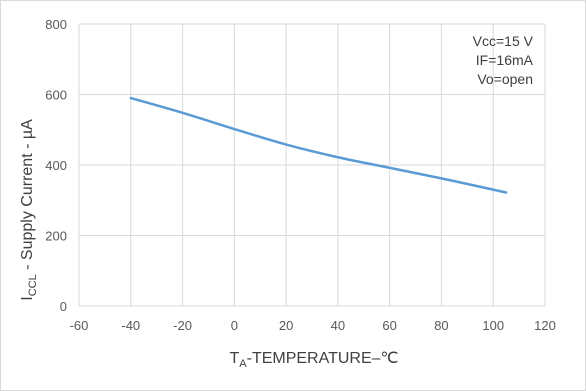 The image size is (586, 391). I want to click on x-tick-label: -20, so click(182, 325).